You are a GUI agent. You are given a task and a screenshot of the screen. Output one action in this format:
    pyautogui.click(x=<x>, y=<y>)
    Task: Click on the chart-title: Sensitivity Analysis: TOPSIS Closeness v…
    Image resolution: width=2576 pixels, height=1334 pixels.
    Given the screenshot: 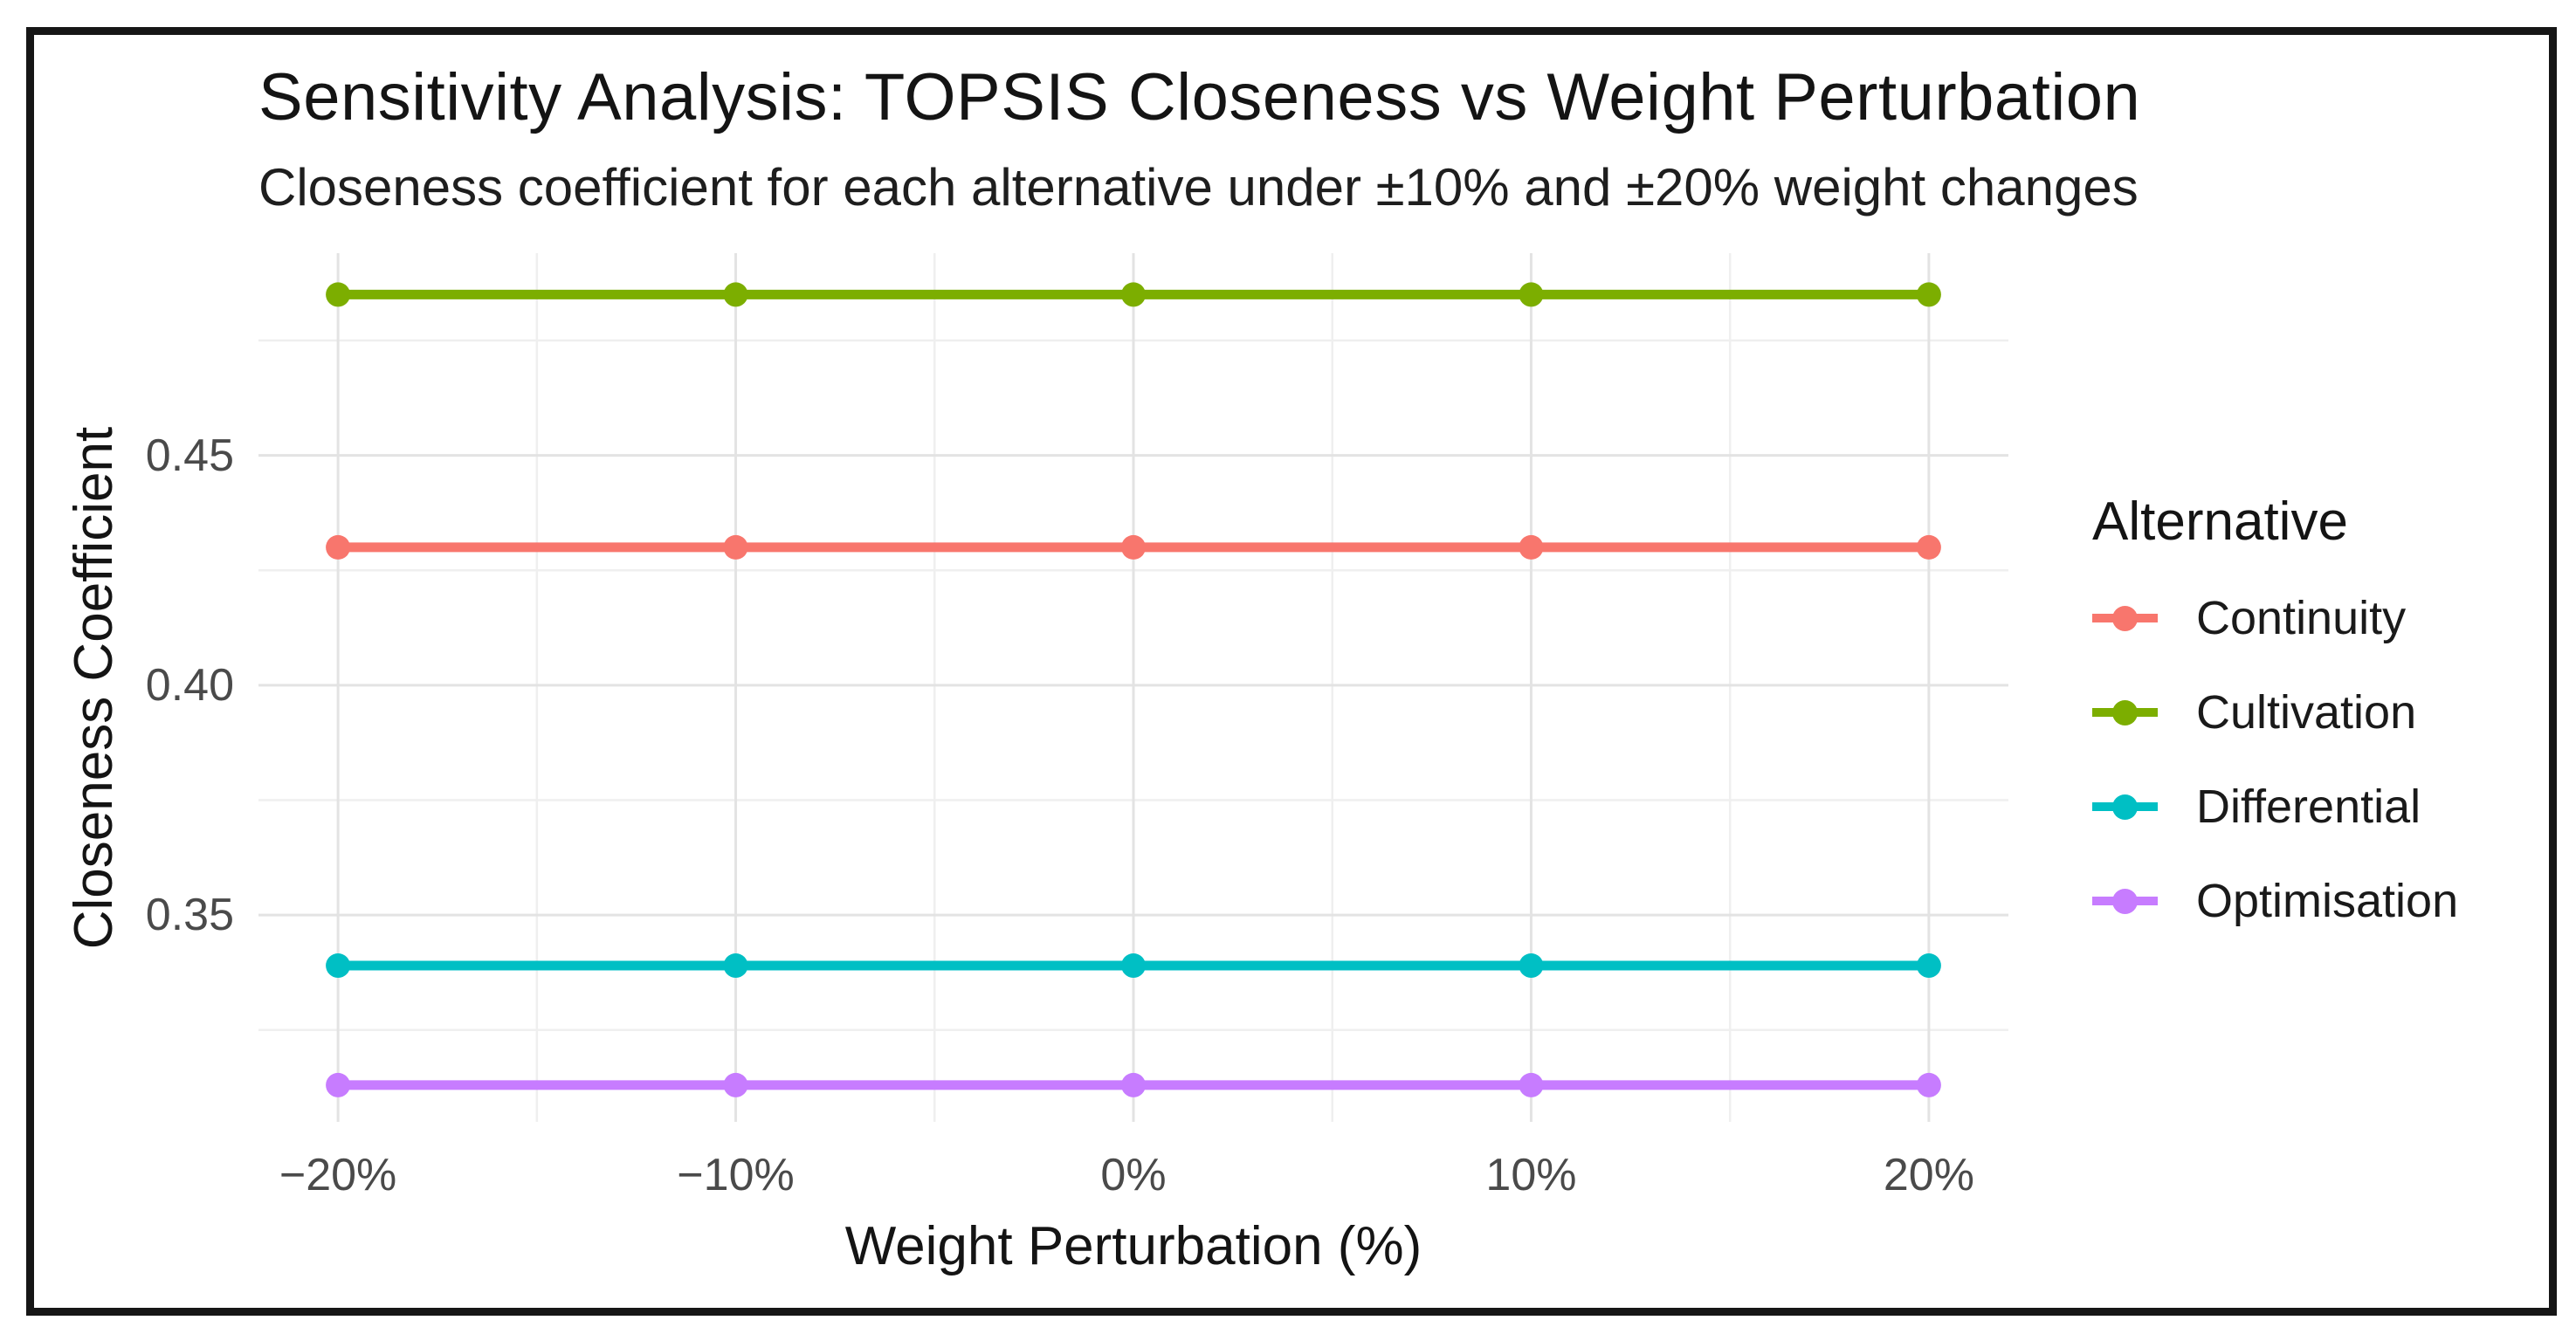 What is the action you would take?
    pyautogui.click(x=1199, y=97)
    